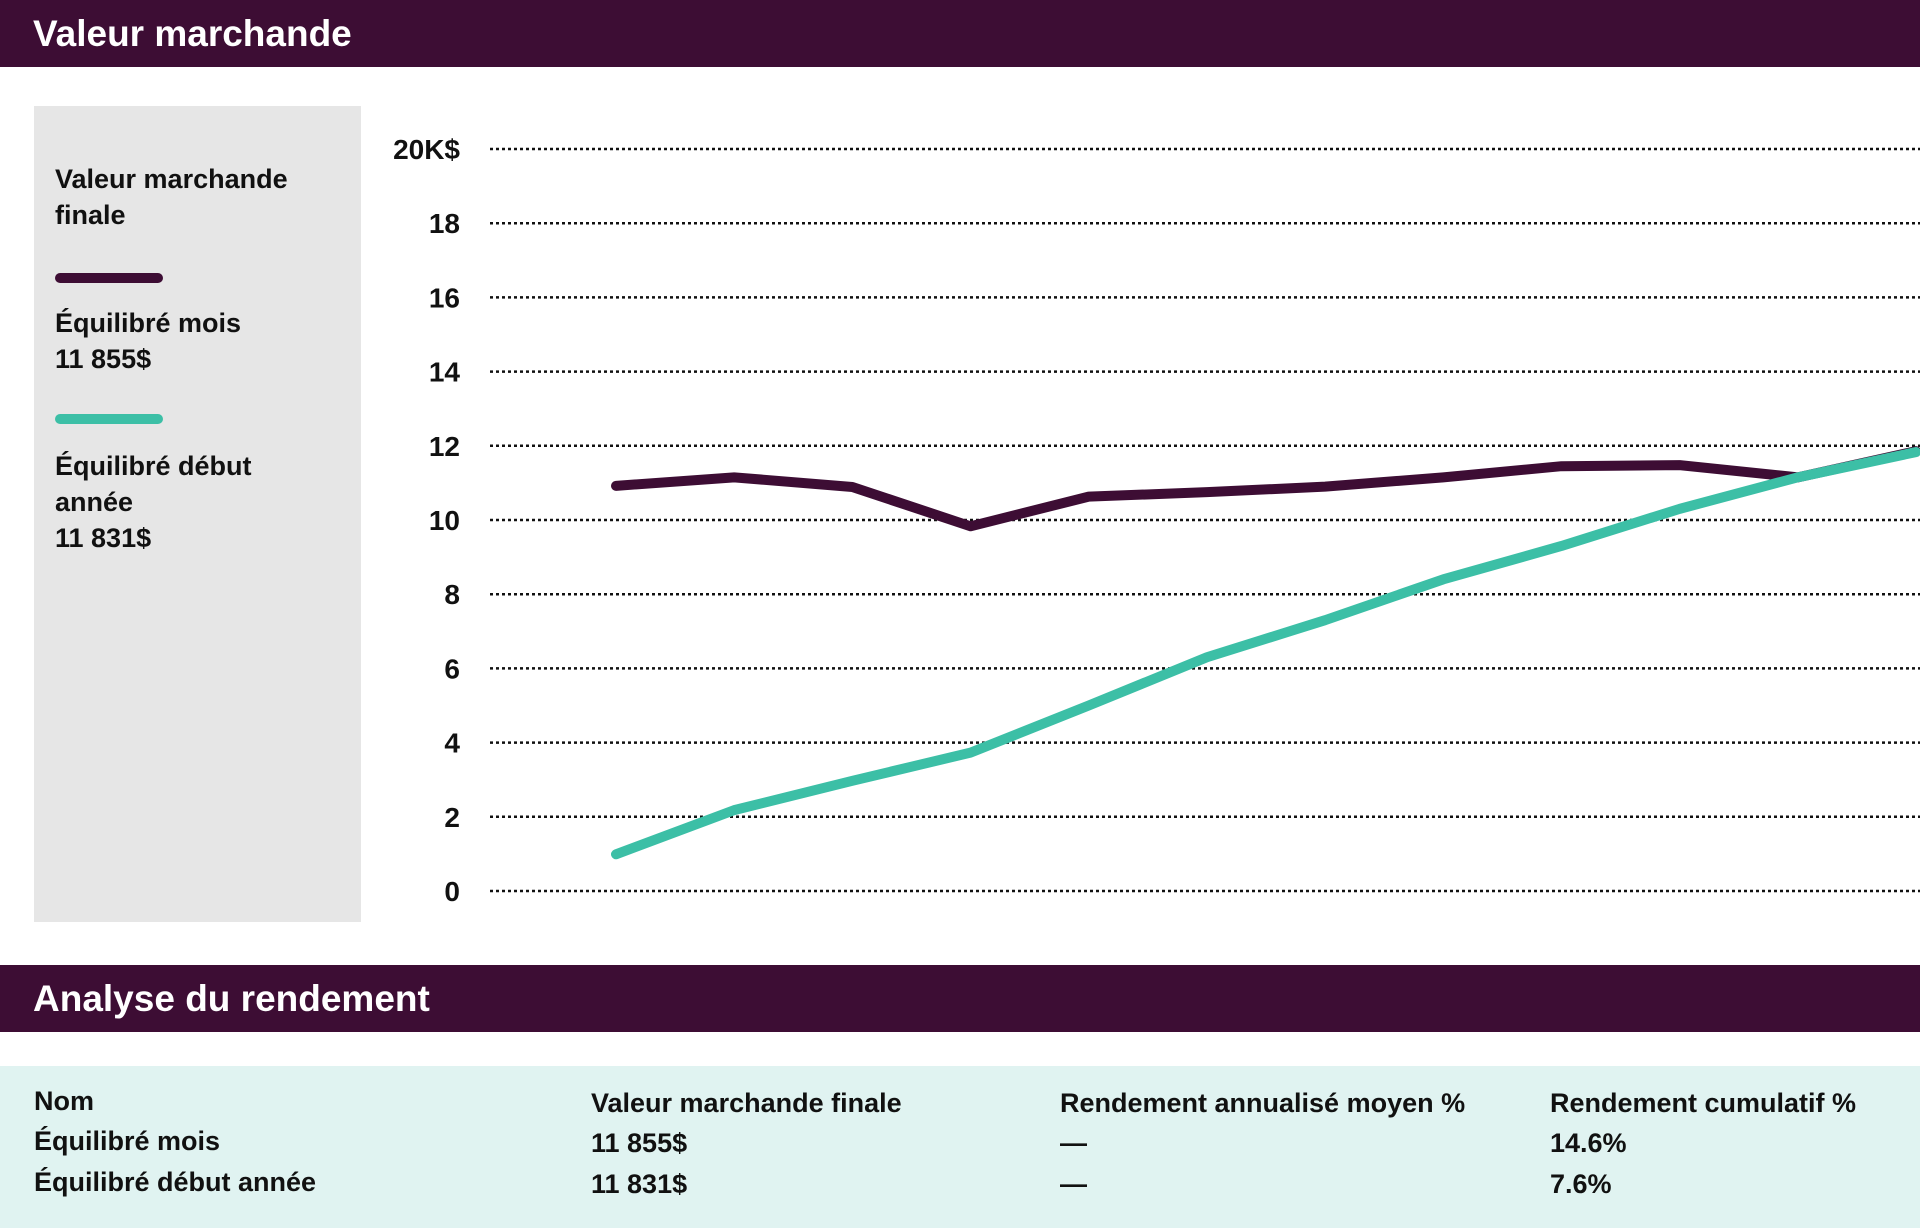 The height and width of the screenshot is (1230, 1920). What do you see at coordinates (109, 419) in the screenshot?
I see `legend-swatch-equilibre-debut-annee` at bounding box center [109, 419].